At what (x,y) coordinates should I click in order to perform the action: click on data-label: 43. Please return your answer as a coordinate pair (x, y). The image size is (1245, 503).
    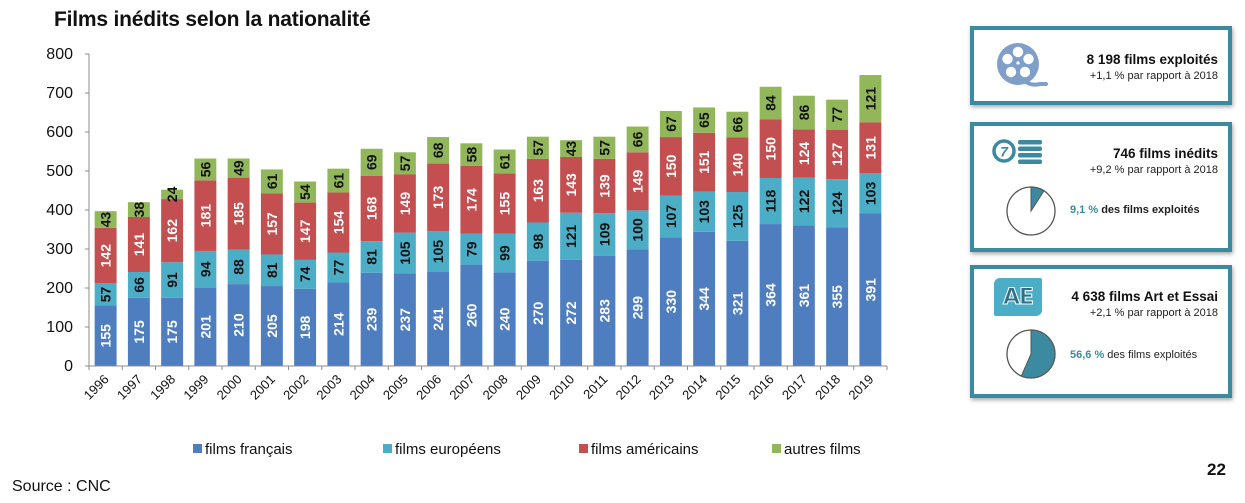
    Looking at the image, I should click on (106, 220).